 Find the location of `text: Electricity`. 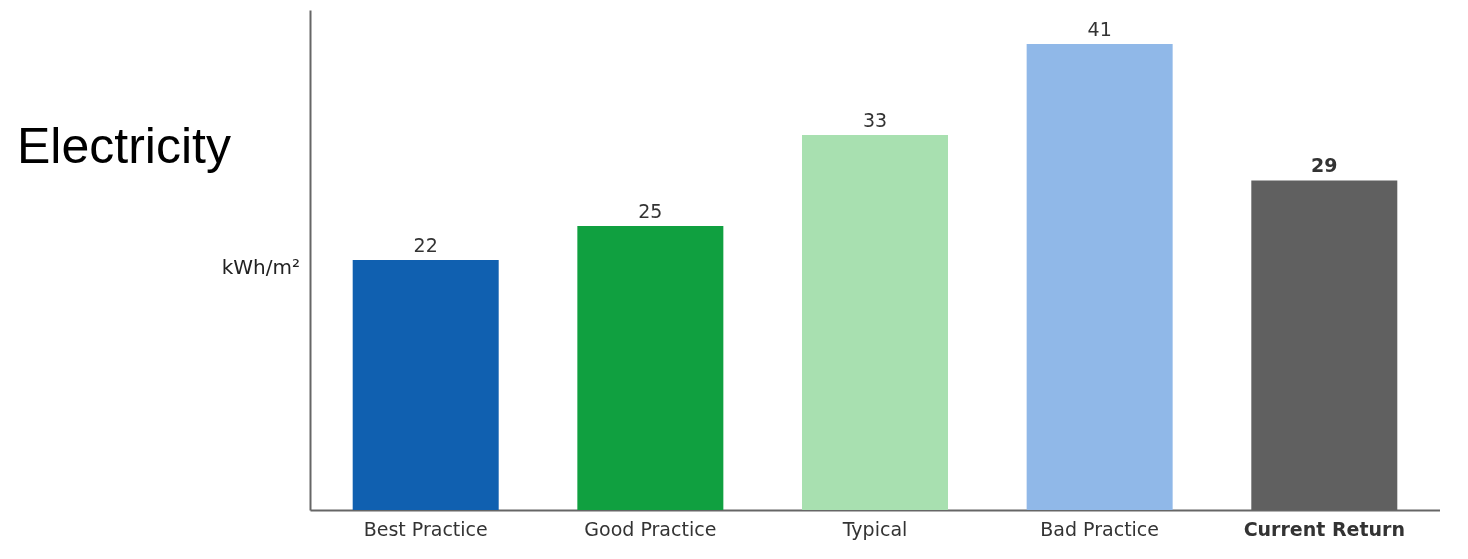

text: Electricity is located at coordinates (124, 146).